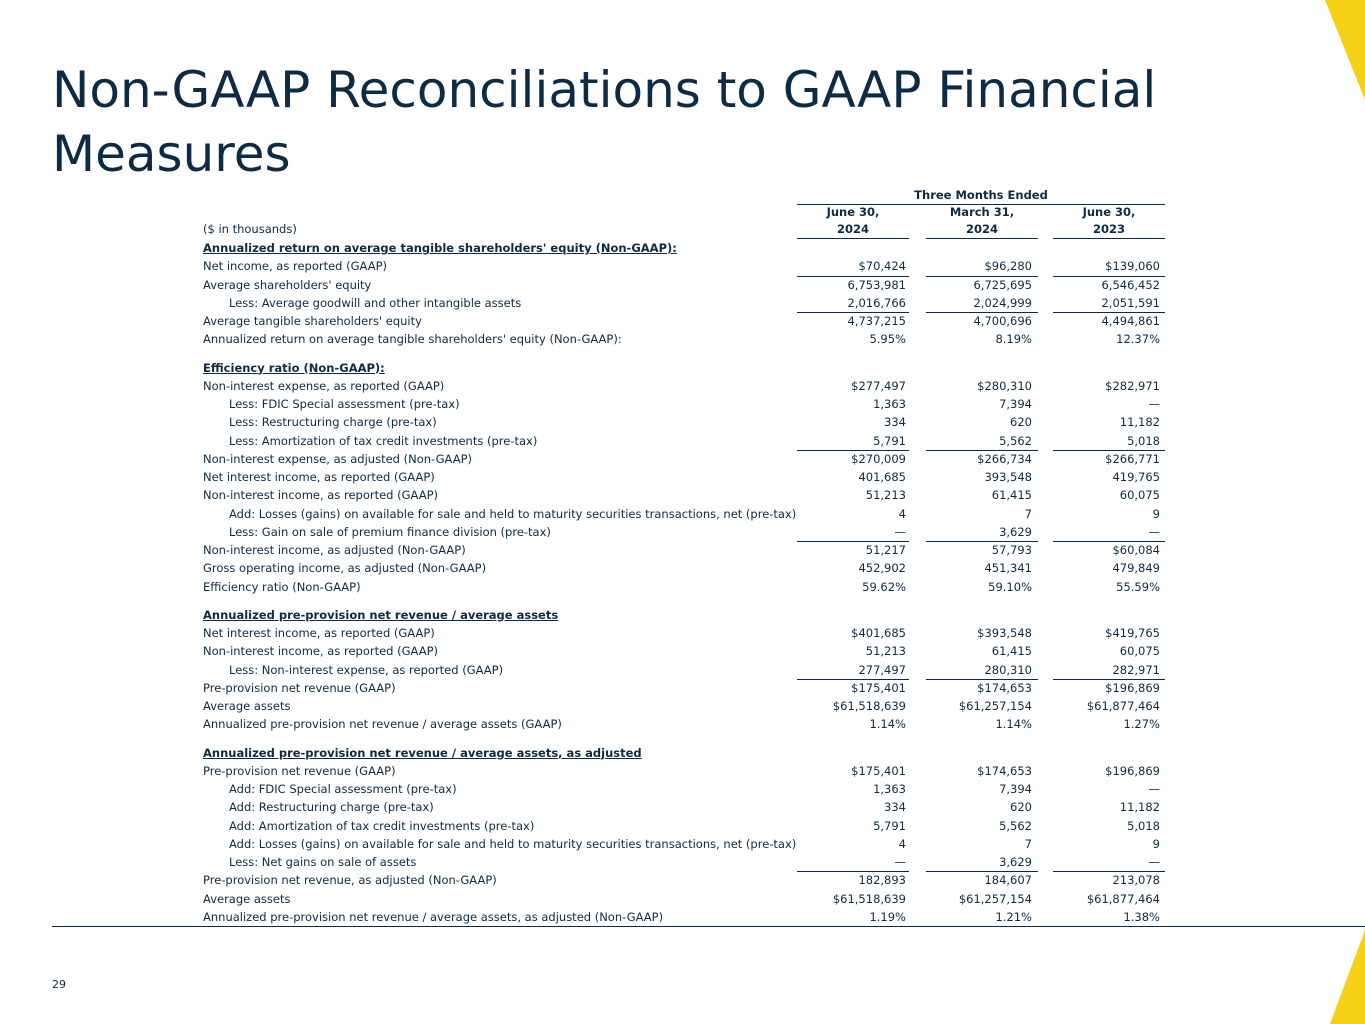 The image size is (1365, 1024). I want to click on row-label: Average shareholders' equity, so click(287, 284).